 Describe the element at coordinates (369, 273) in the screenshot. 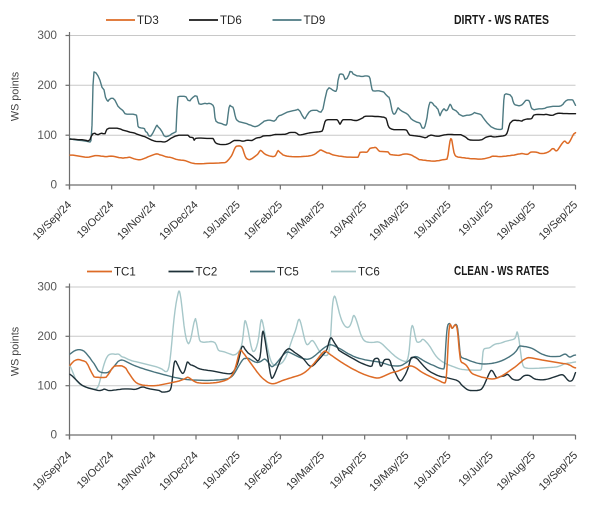

I see `svg-text: TC6` at that location.